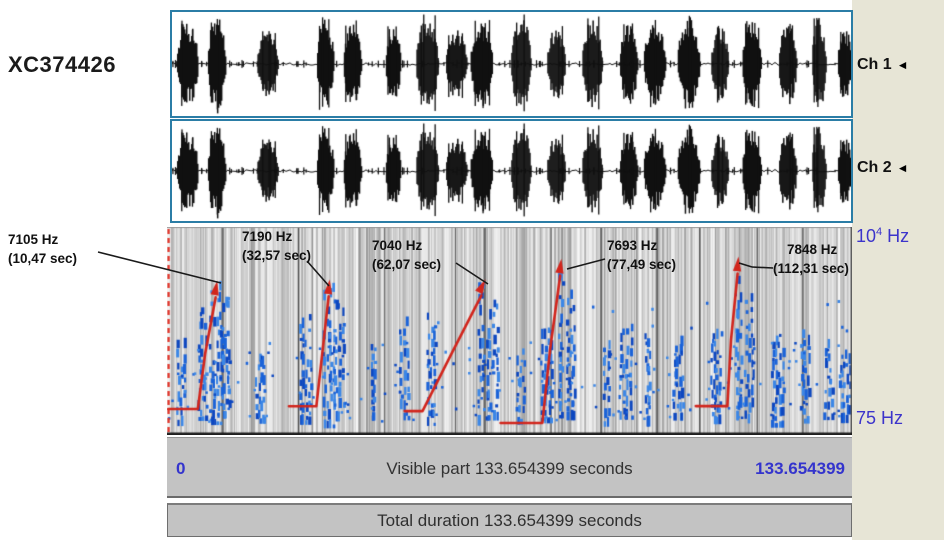  I want to click on freq-axis-max-label: 104 Hz, so click(882, 236).